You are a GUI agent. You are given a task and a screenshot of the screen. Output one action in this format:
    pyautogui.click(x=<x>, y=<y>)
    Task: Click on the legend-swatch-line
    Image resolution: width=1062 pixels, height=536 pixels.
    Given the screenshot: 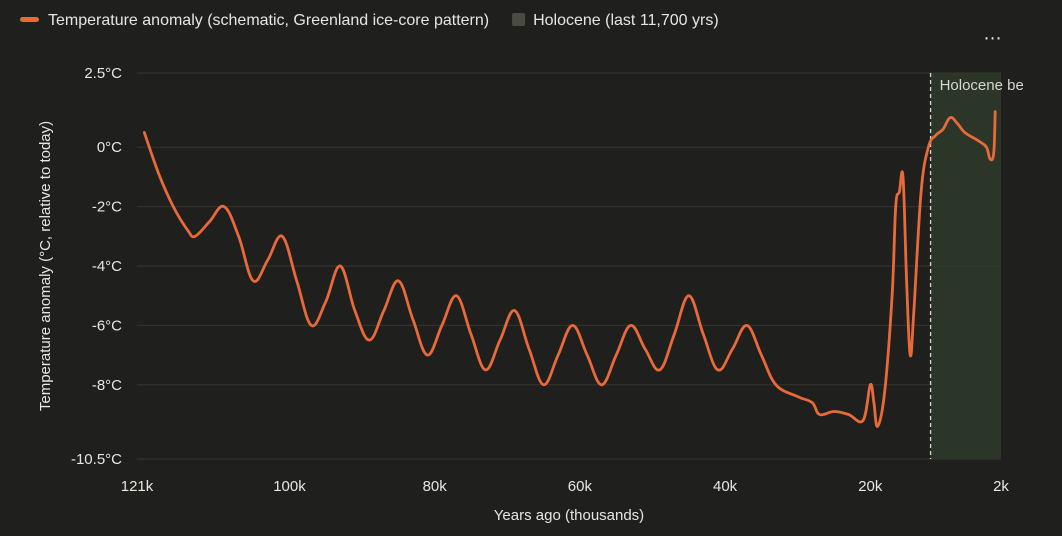 What is the action you would take?
    pyautogui.click(x=29, y=19)
    